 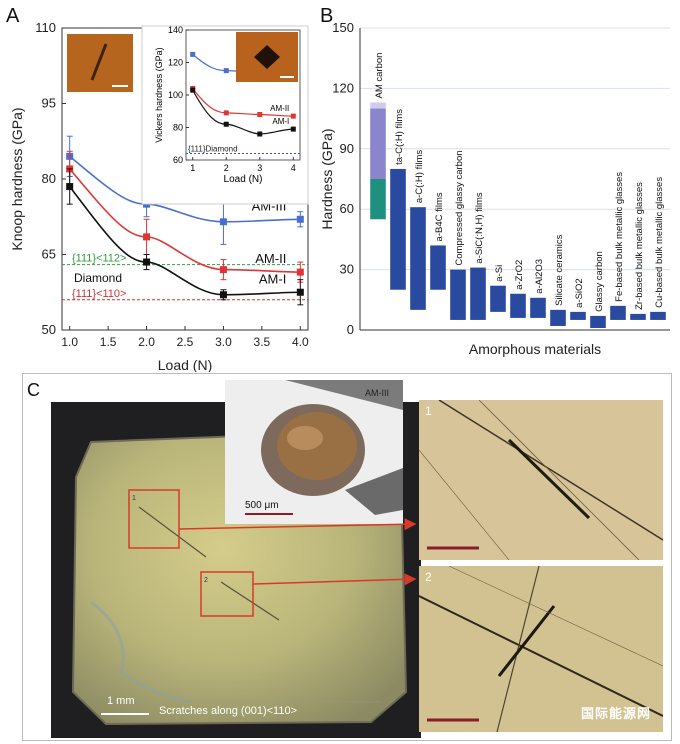 What do you see at coordinates (185, 364) in the screenshot?
I see `x-axis-label: Load (N)` at bounding box center [185, 364].